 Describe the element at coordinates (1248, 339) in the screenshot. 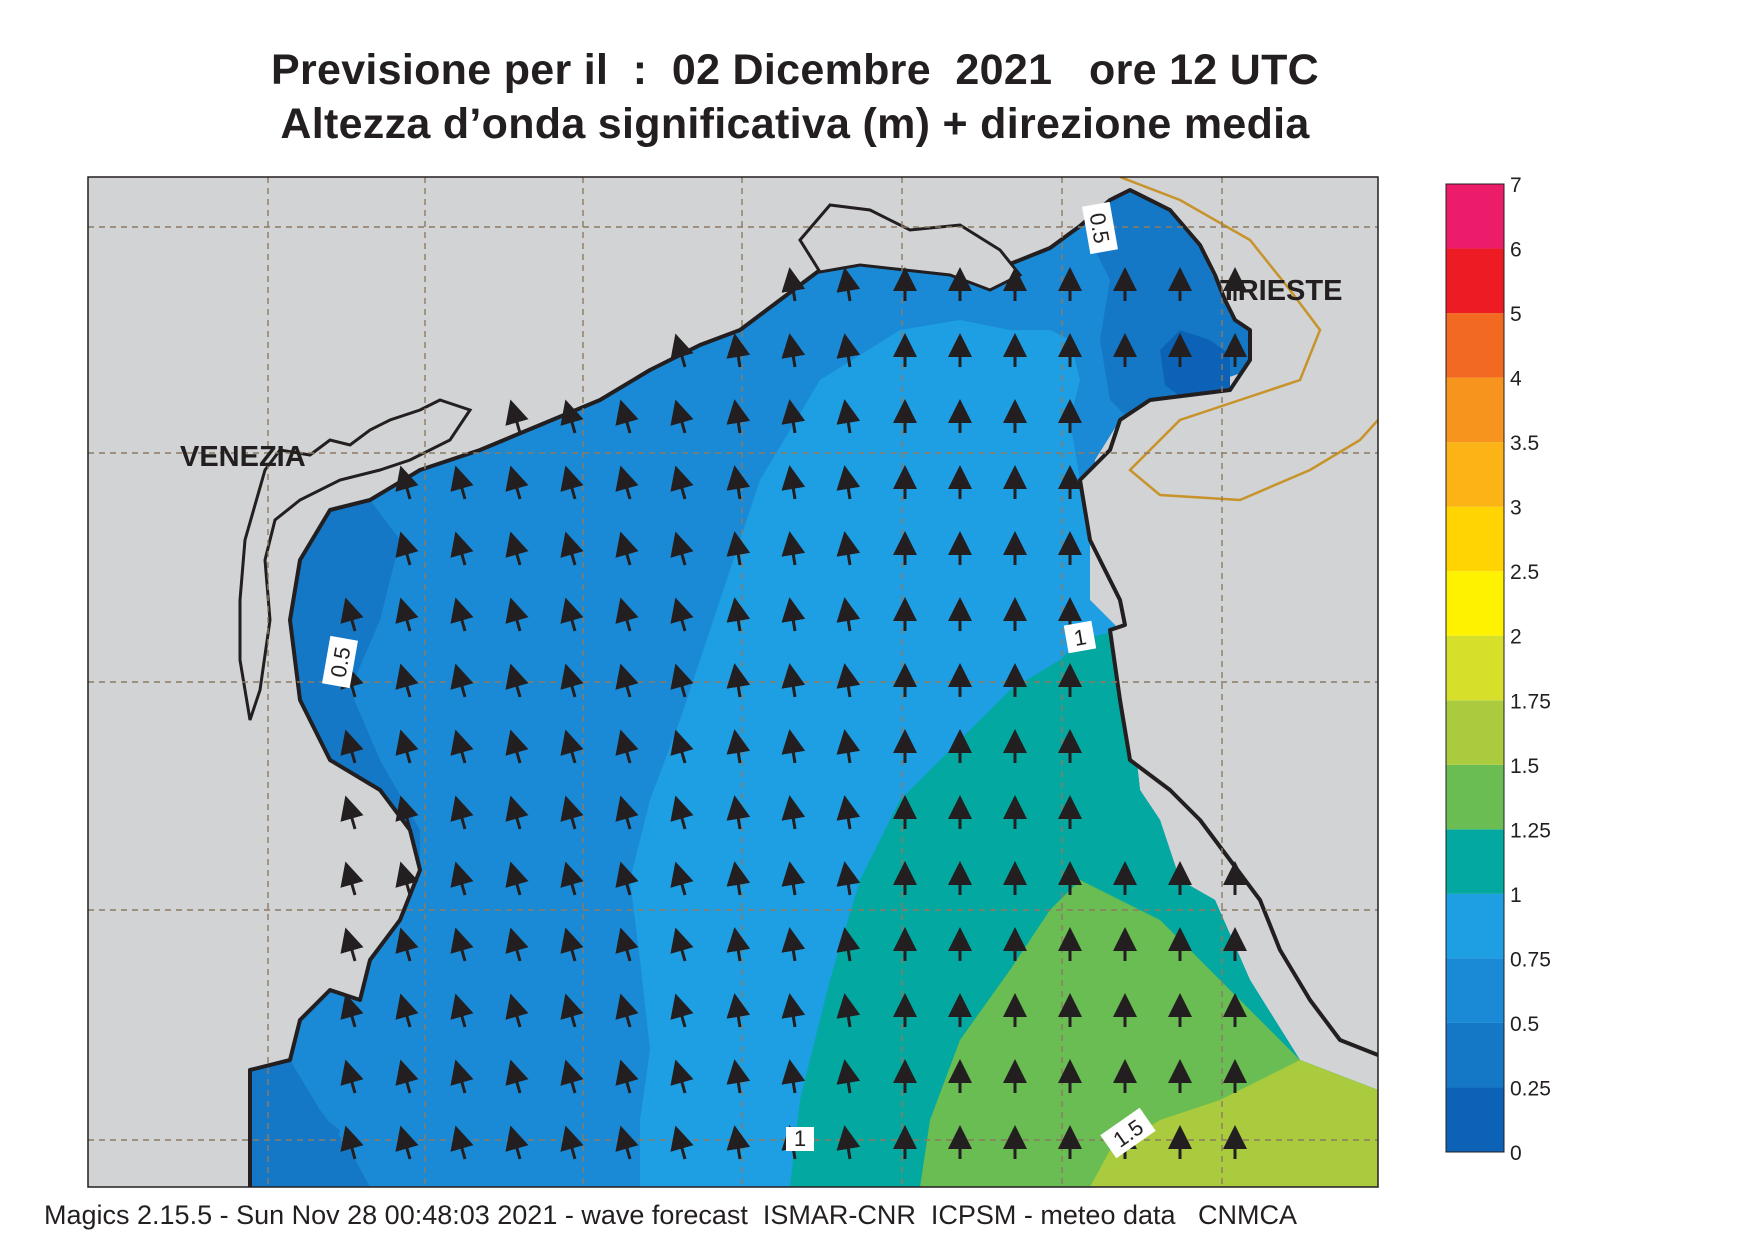

I see `trieste-border` at that location.